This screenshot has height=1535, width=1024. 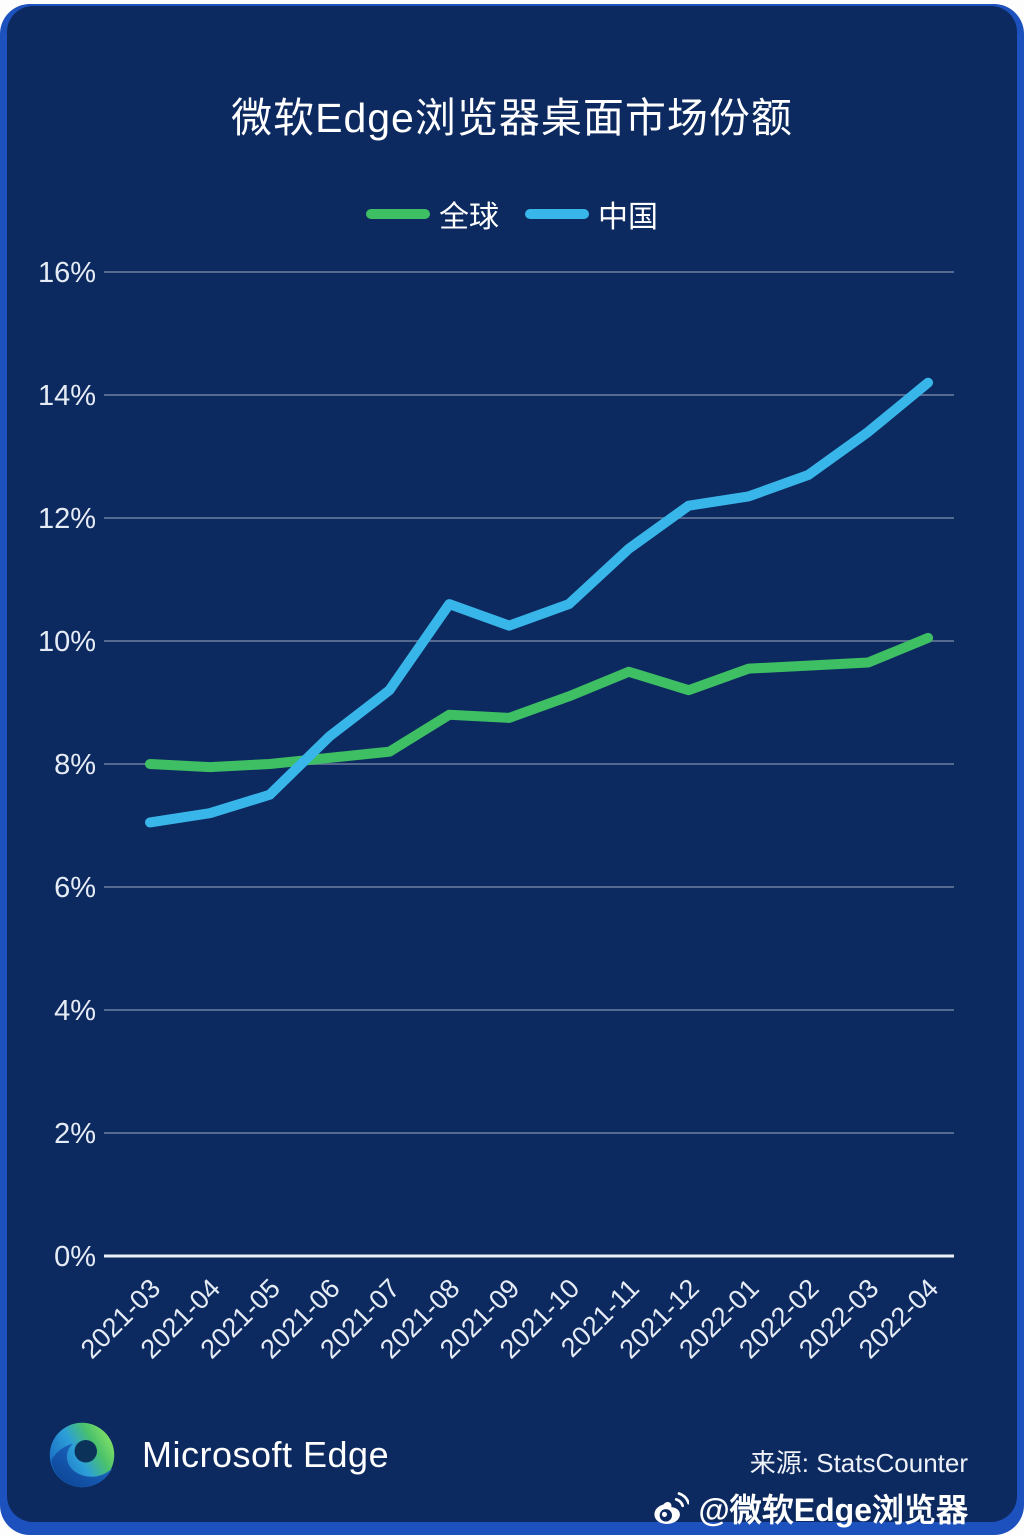 What do you see at coordinates (512, 118) in the screenshot?
I see `chart-title: 微软Edge浏览器桌面市场份额` at bounding box center [512, 118].